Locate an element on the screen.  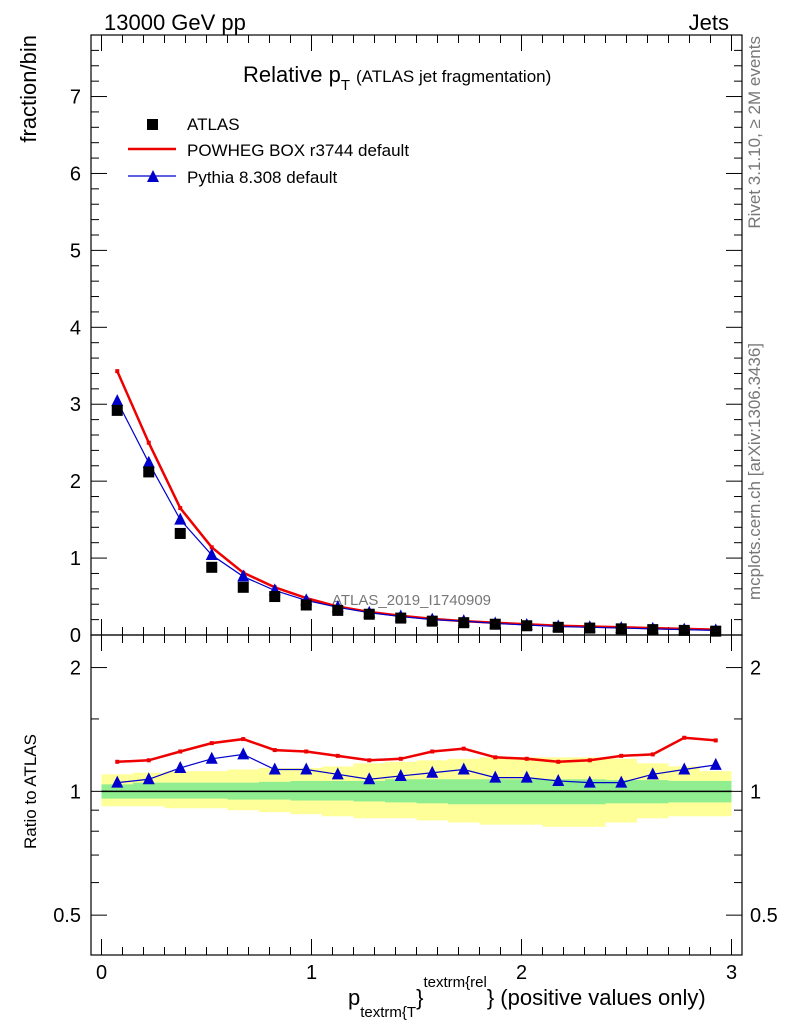
ratio-ytick-label-right: 1 is located at coordinates (755, 792).